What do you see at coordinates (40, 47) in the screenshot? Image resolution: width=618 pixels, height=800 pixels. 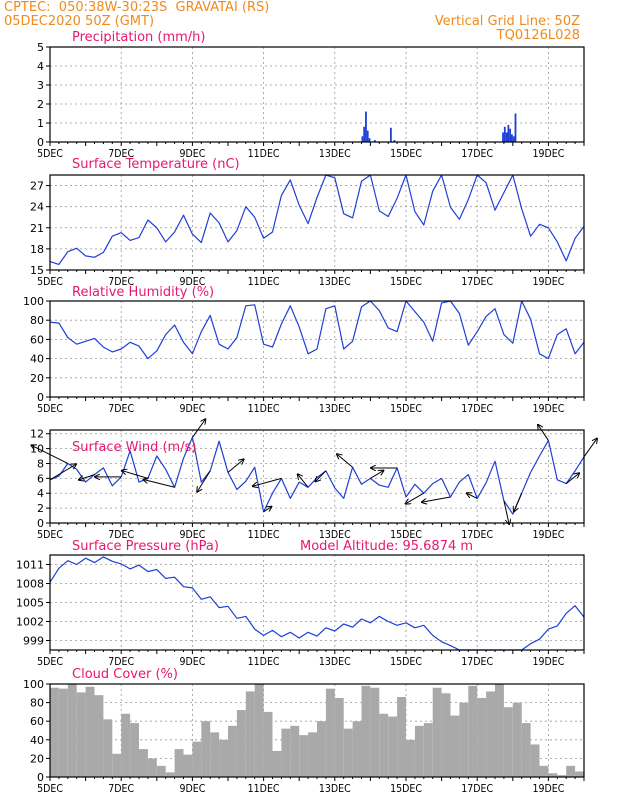 I see `y-tick-label: 5` at bounding box center [40, 47].